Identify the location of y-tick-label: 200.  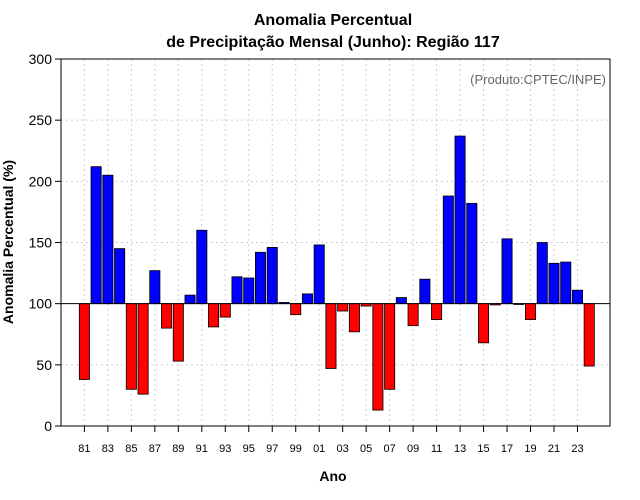
(41, 181).